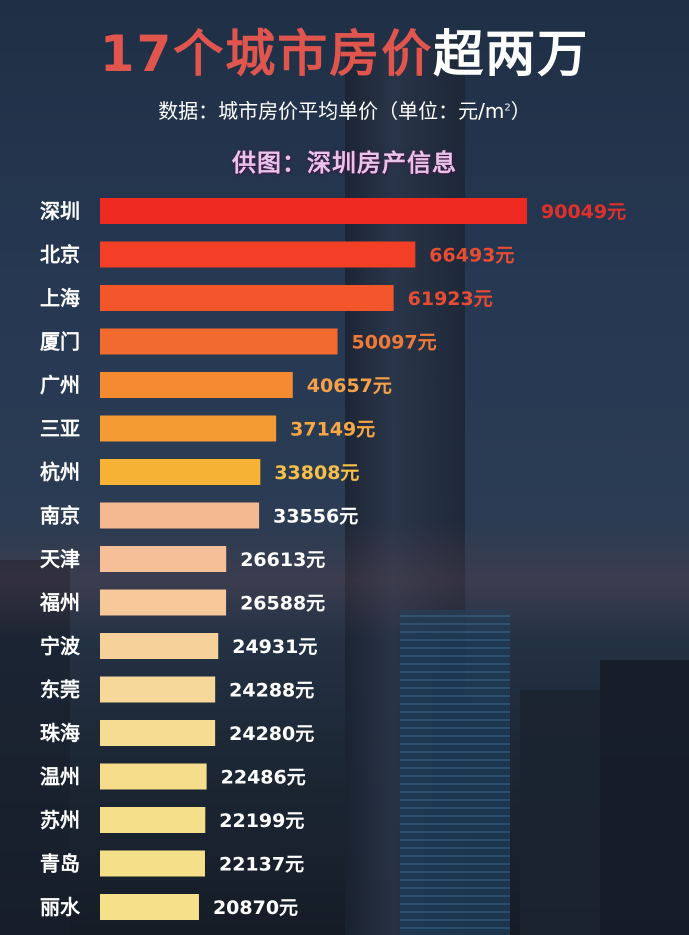 This screenshot has height=935, width=689. What do you see at coordinates (331, 111) in the screenshot?
I see `subtitle-text: 数据：城市房价平均单价（单位：元/m` at bounding box center [331, 111].